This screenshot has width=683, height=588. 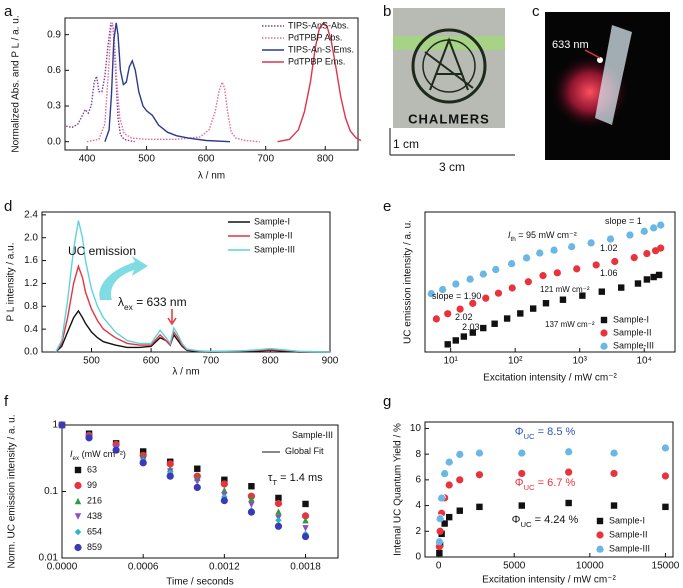 What do you see at coordinates (387, 206) in the screenshot?
I see `panel-label: e` at bounding box center [387, 206].